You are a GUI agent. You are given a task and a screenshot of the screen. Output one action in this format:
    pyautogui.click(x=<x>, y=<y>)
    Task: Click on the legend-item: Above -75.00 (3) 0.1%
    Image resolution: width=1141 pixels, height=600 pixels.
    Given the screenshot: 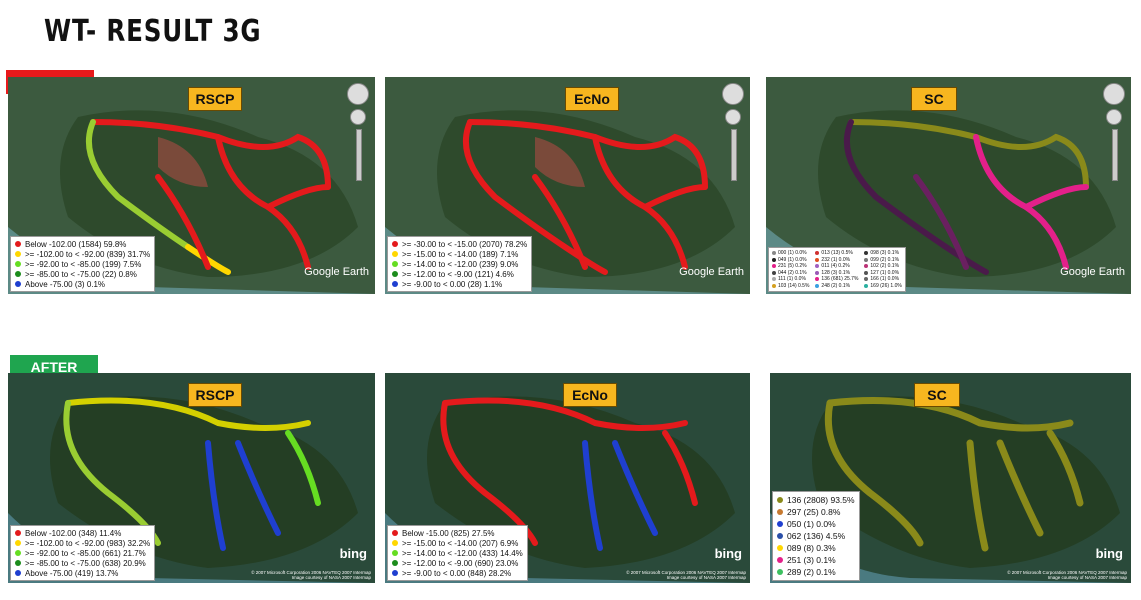 What is the action you would take?
    pyautogui.click(x=82, y=284)
    